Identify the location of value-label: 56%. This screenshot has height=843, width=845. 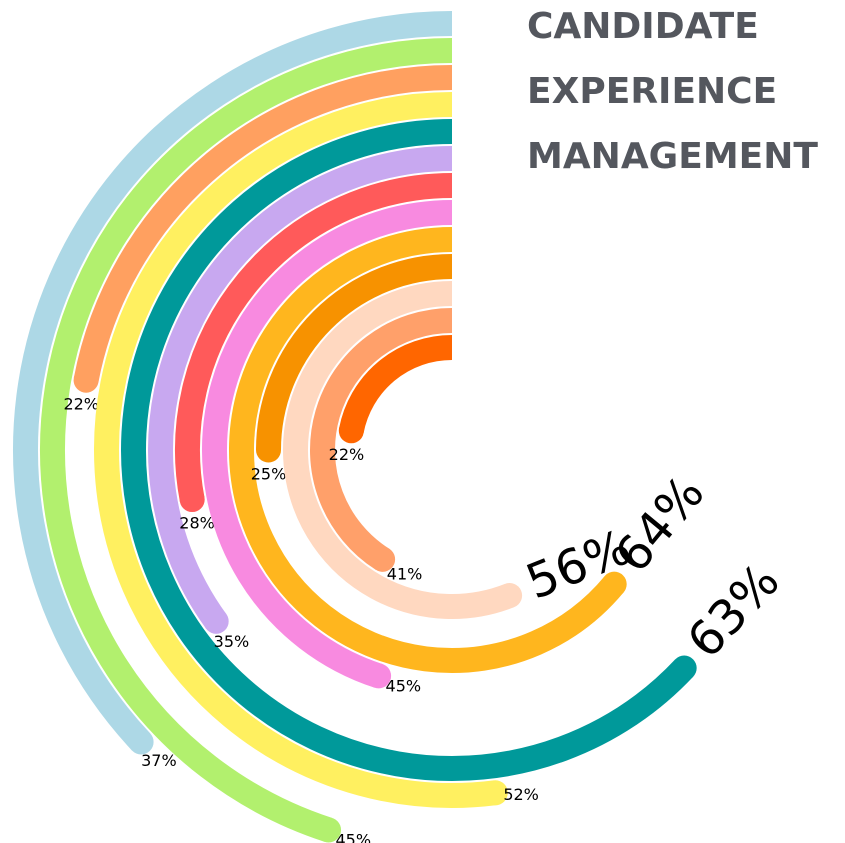
(579, 564).